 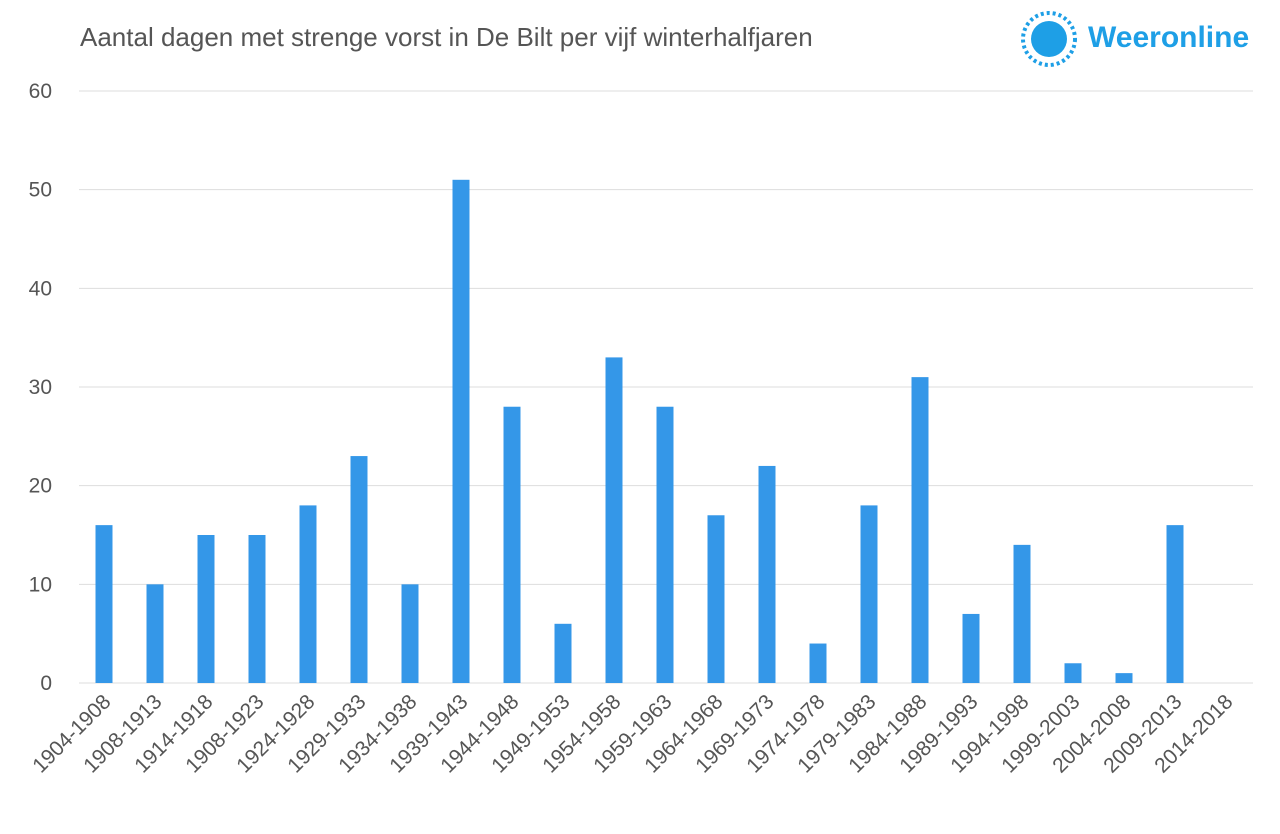 I want to click on bar-1999-2003, so click(x=1073, y=673).